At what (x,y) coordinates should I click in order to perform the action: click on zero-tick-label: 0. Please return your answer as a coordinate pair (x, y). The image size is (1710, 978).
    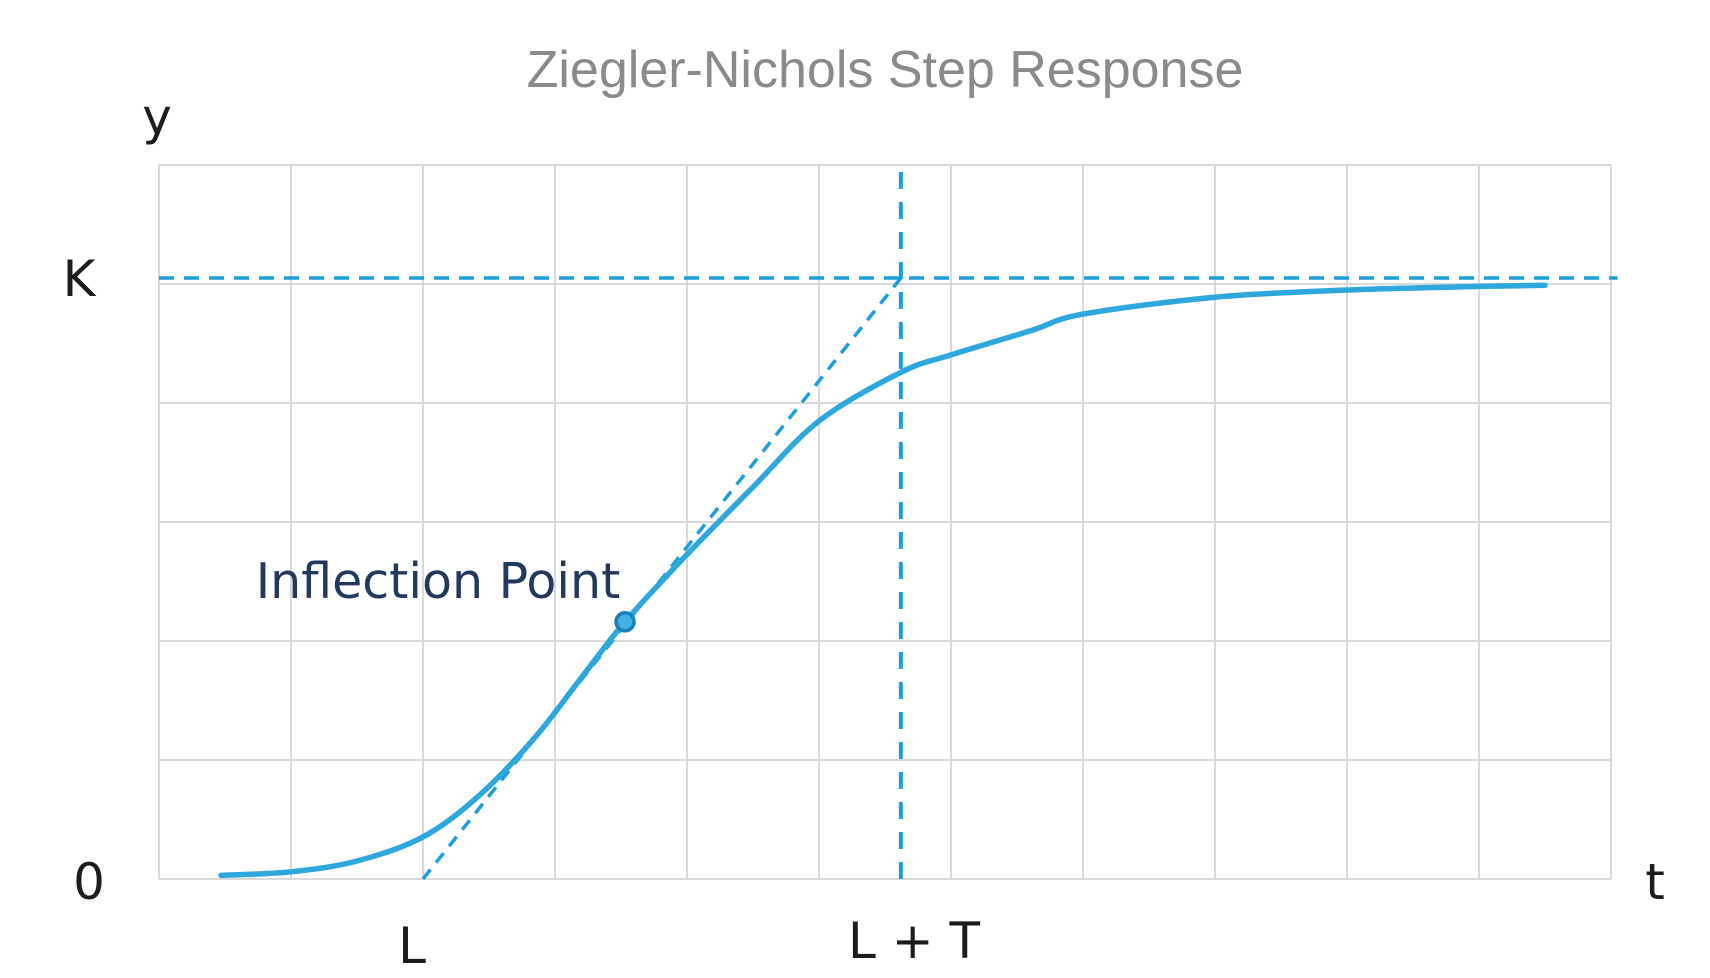
    Looking at the image, I should click on (89, 882).